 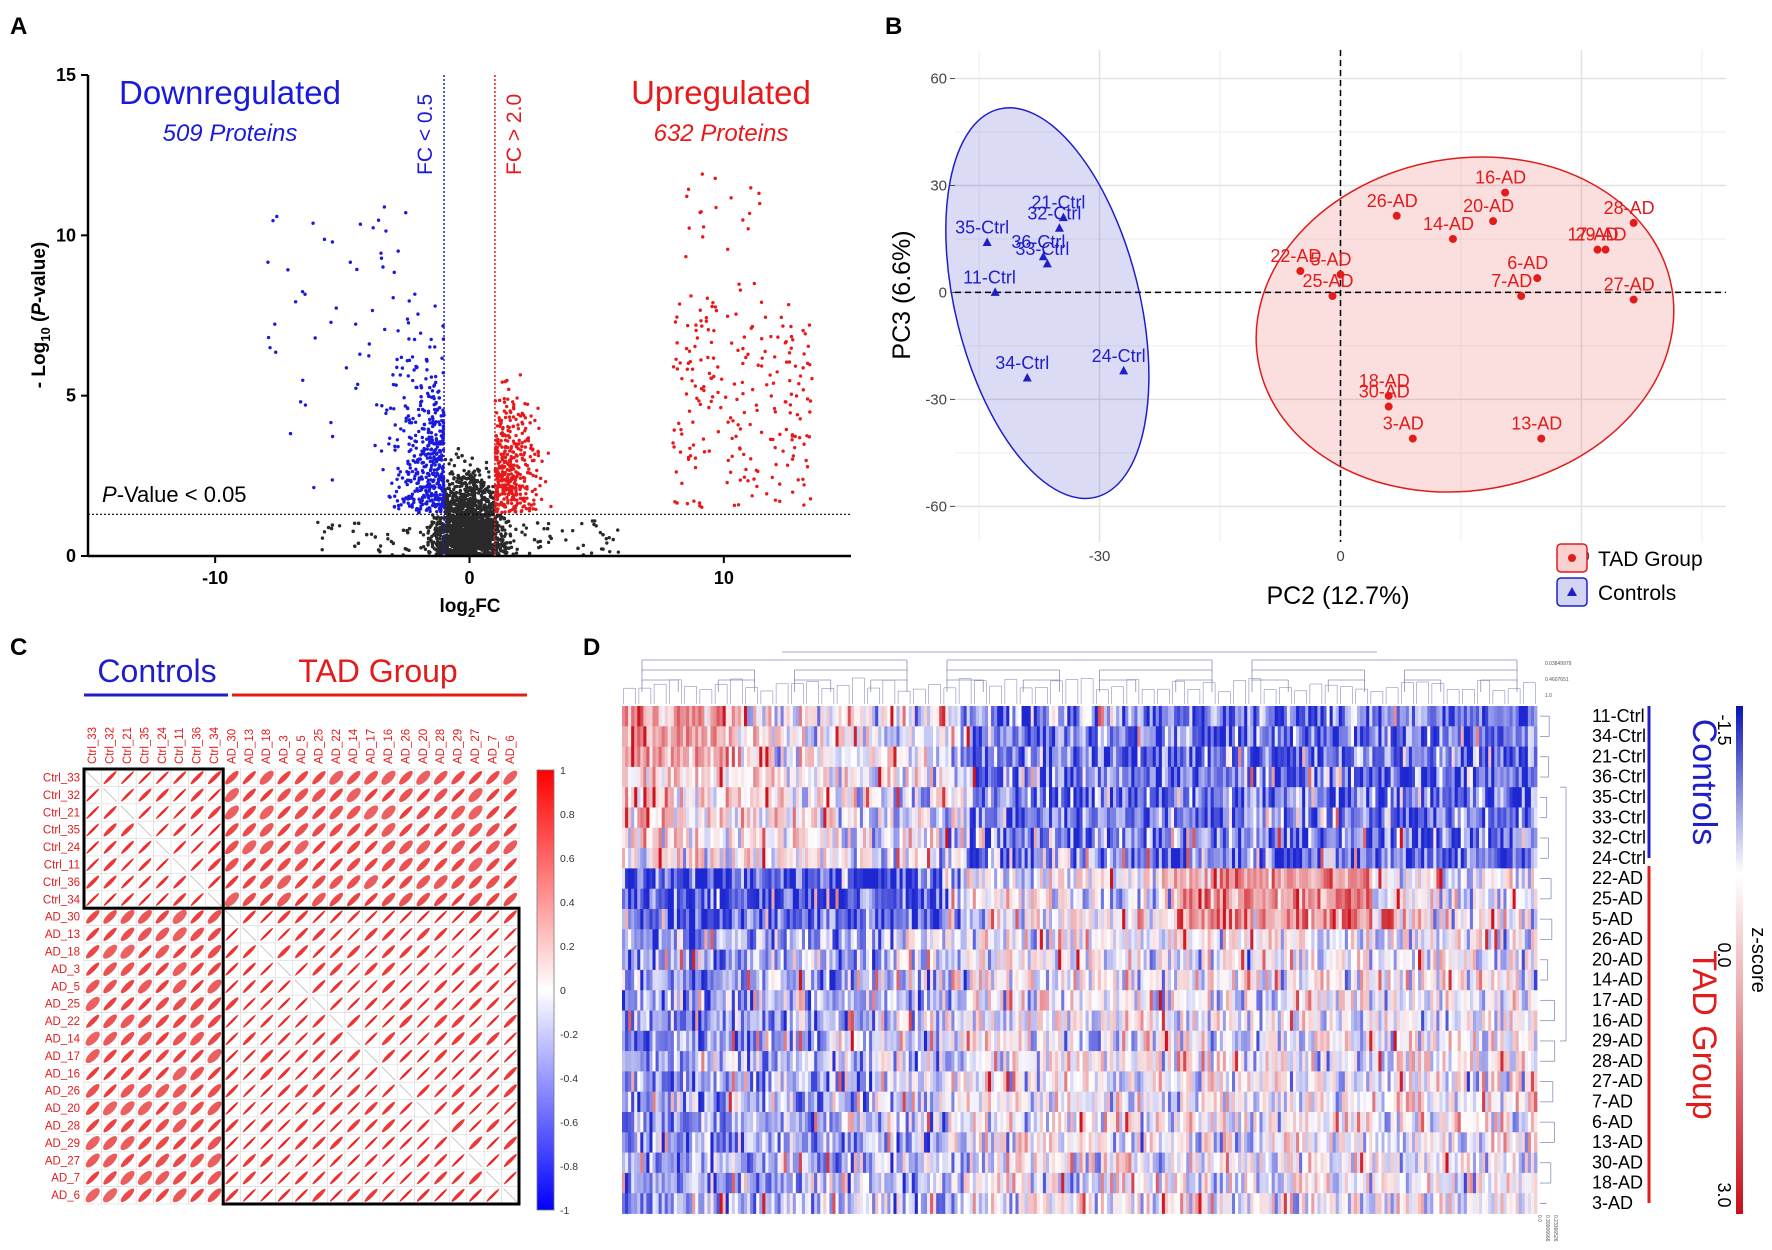 I want to click on pca-y-tick-label: 60, so click(x=938, y=79).